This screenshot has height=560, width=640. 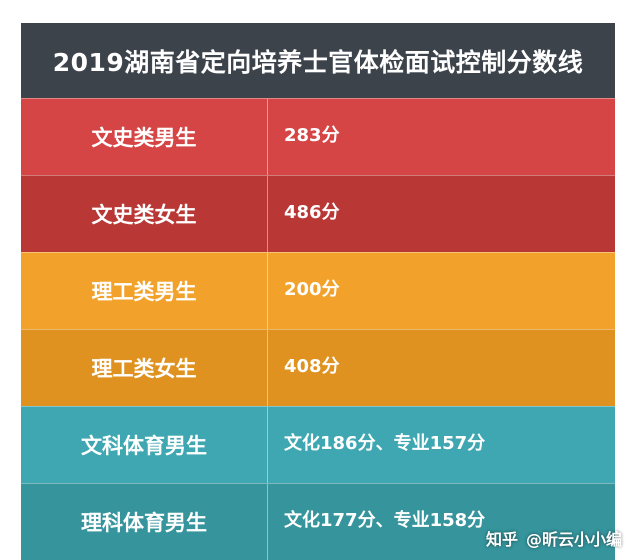 What do you see at coordinates (144, 368) in the screenshot?
I see `row-label: 理工类女生` at bounding box center [144, 368].